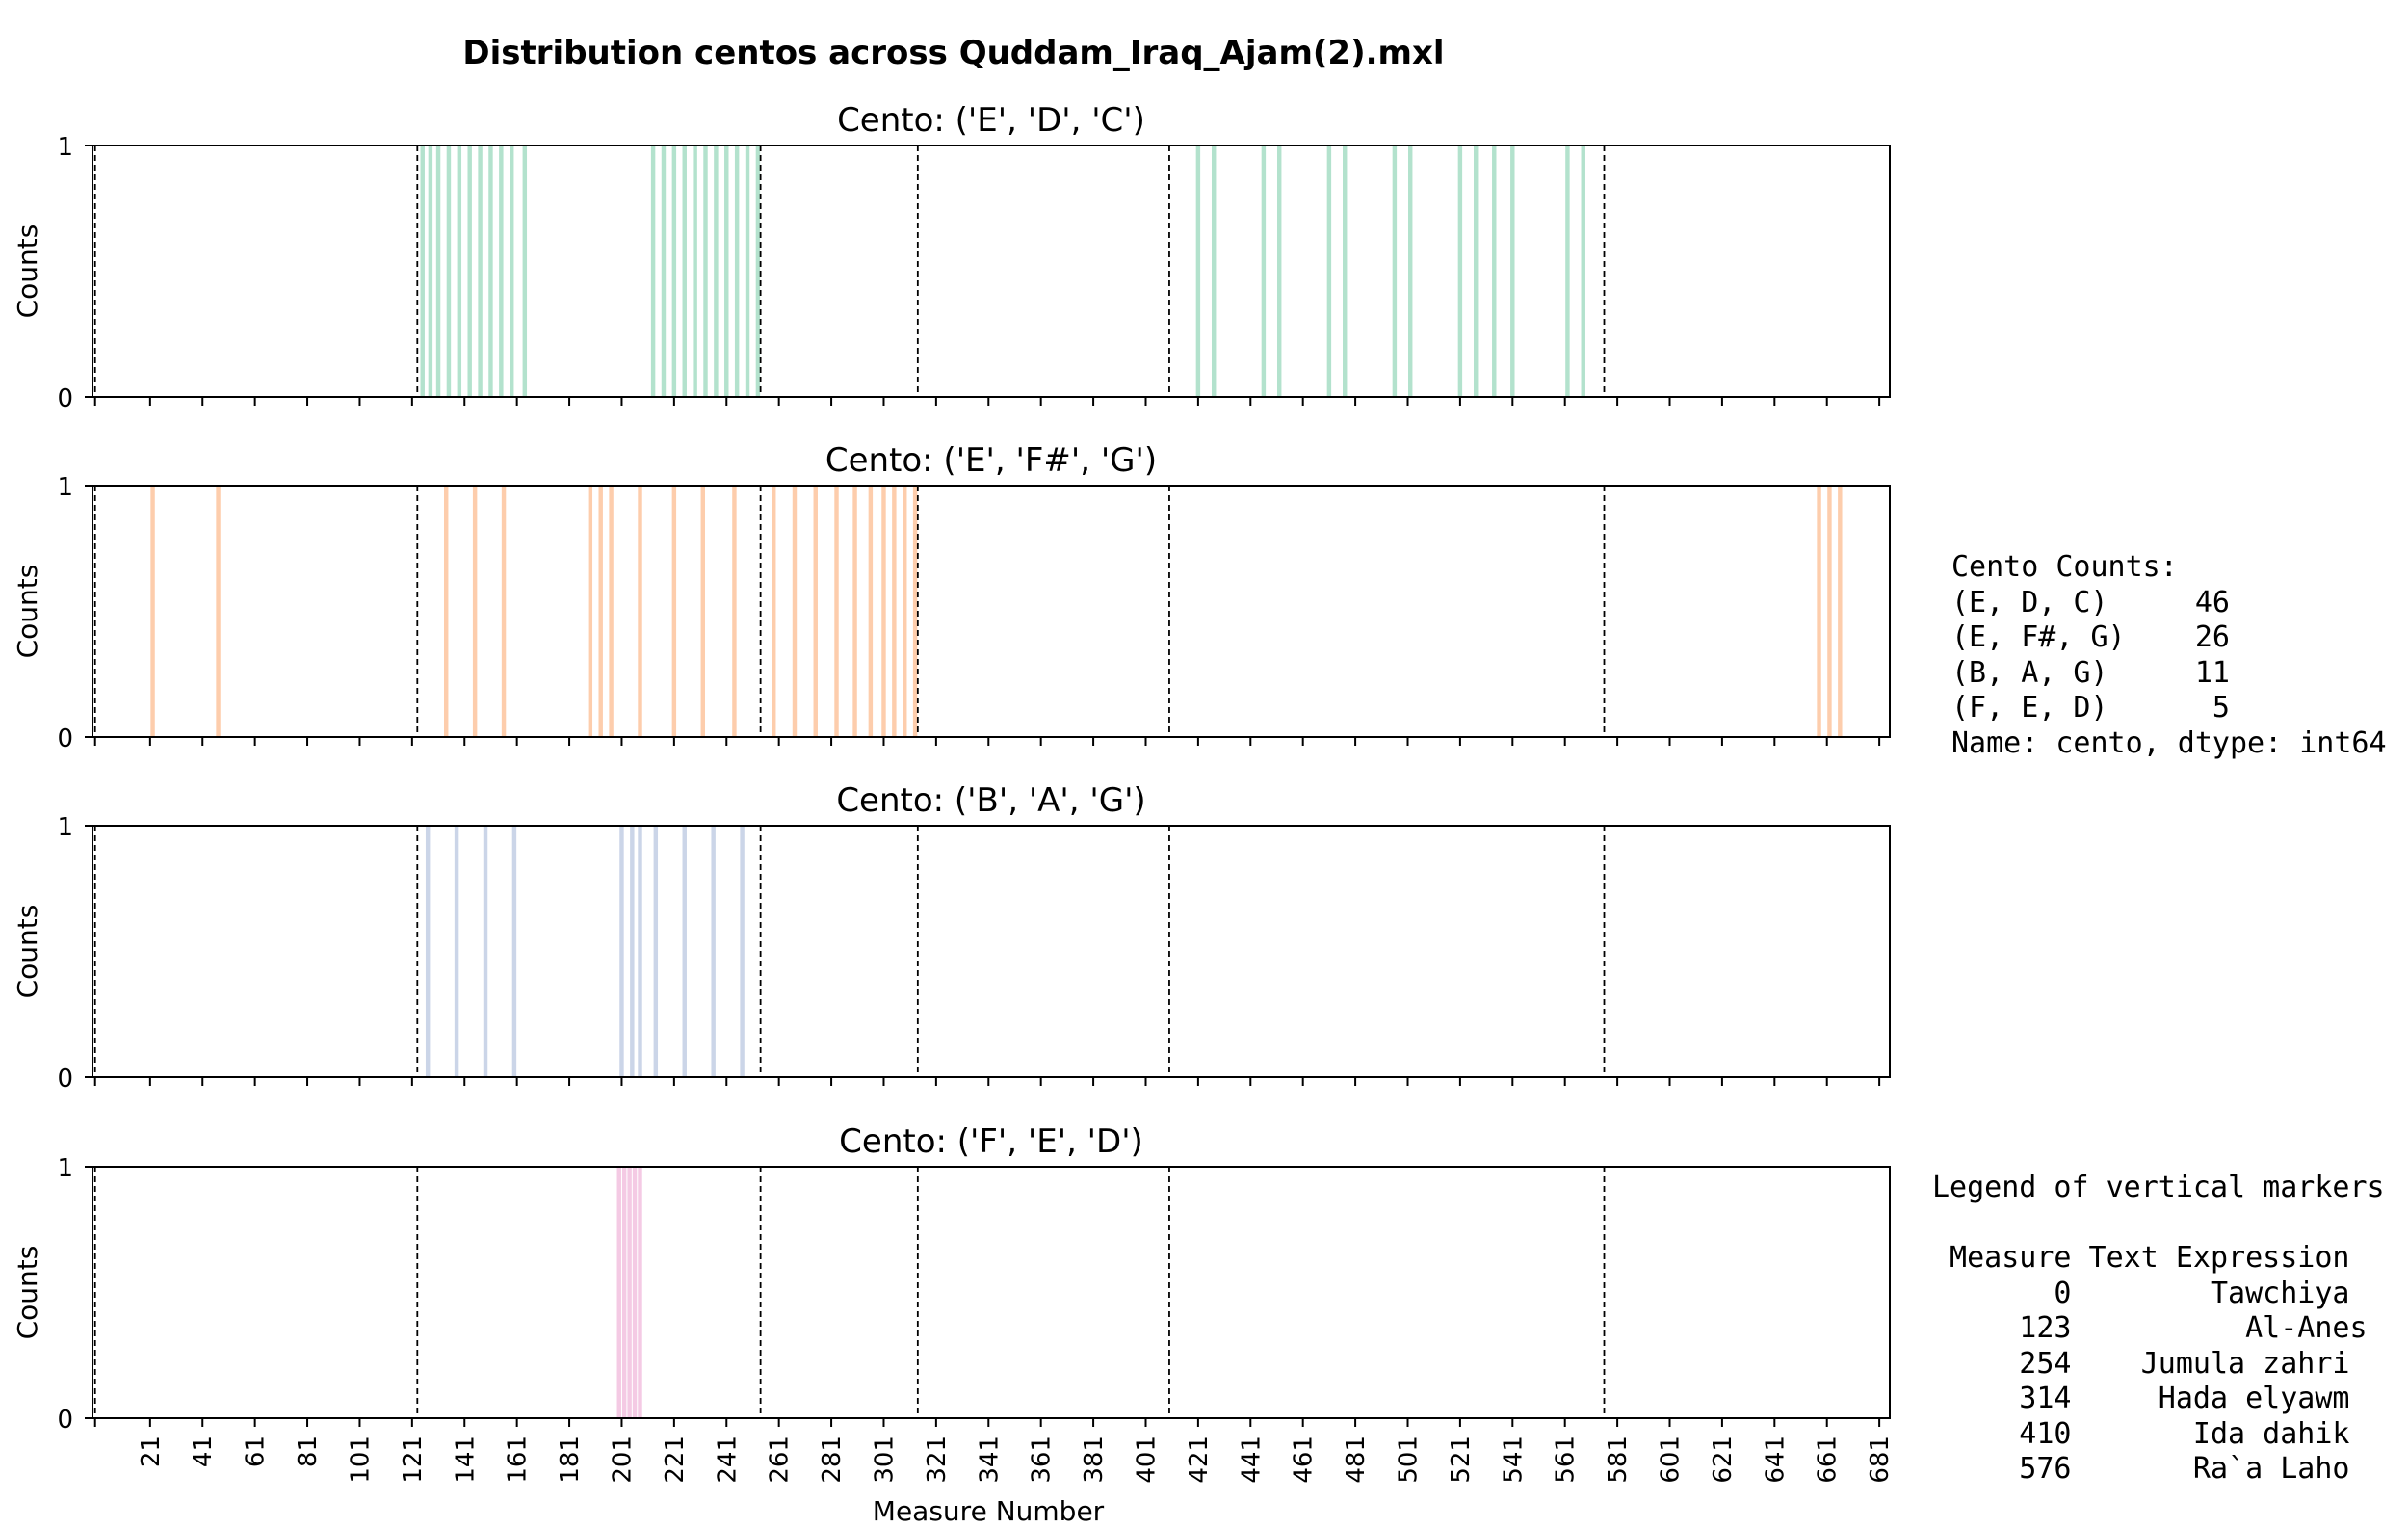 This screenshot has width=2408, height=1528. I want to click on x-tick-label: 341, so click(989, 1460).